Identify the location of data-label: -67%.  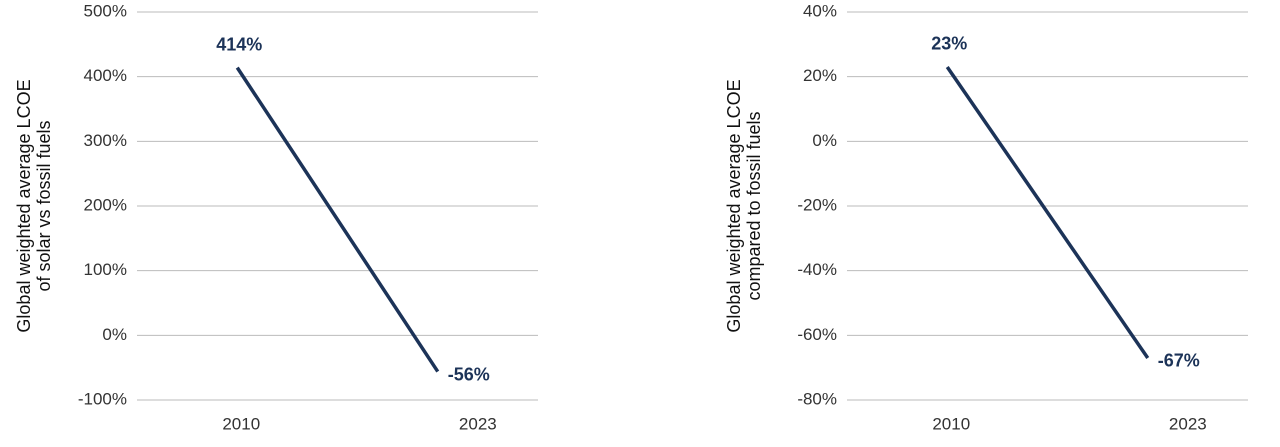
(1179, 361).